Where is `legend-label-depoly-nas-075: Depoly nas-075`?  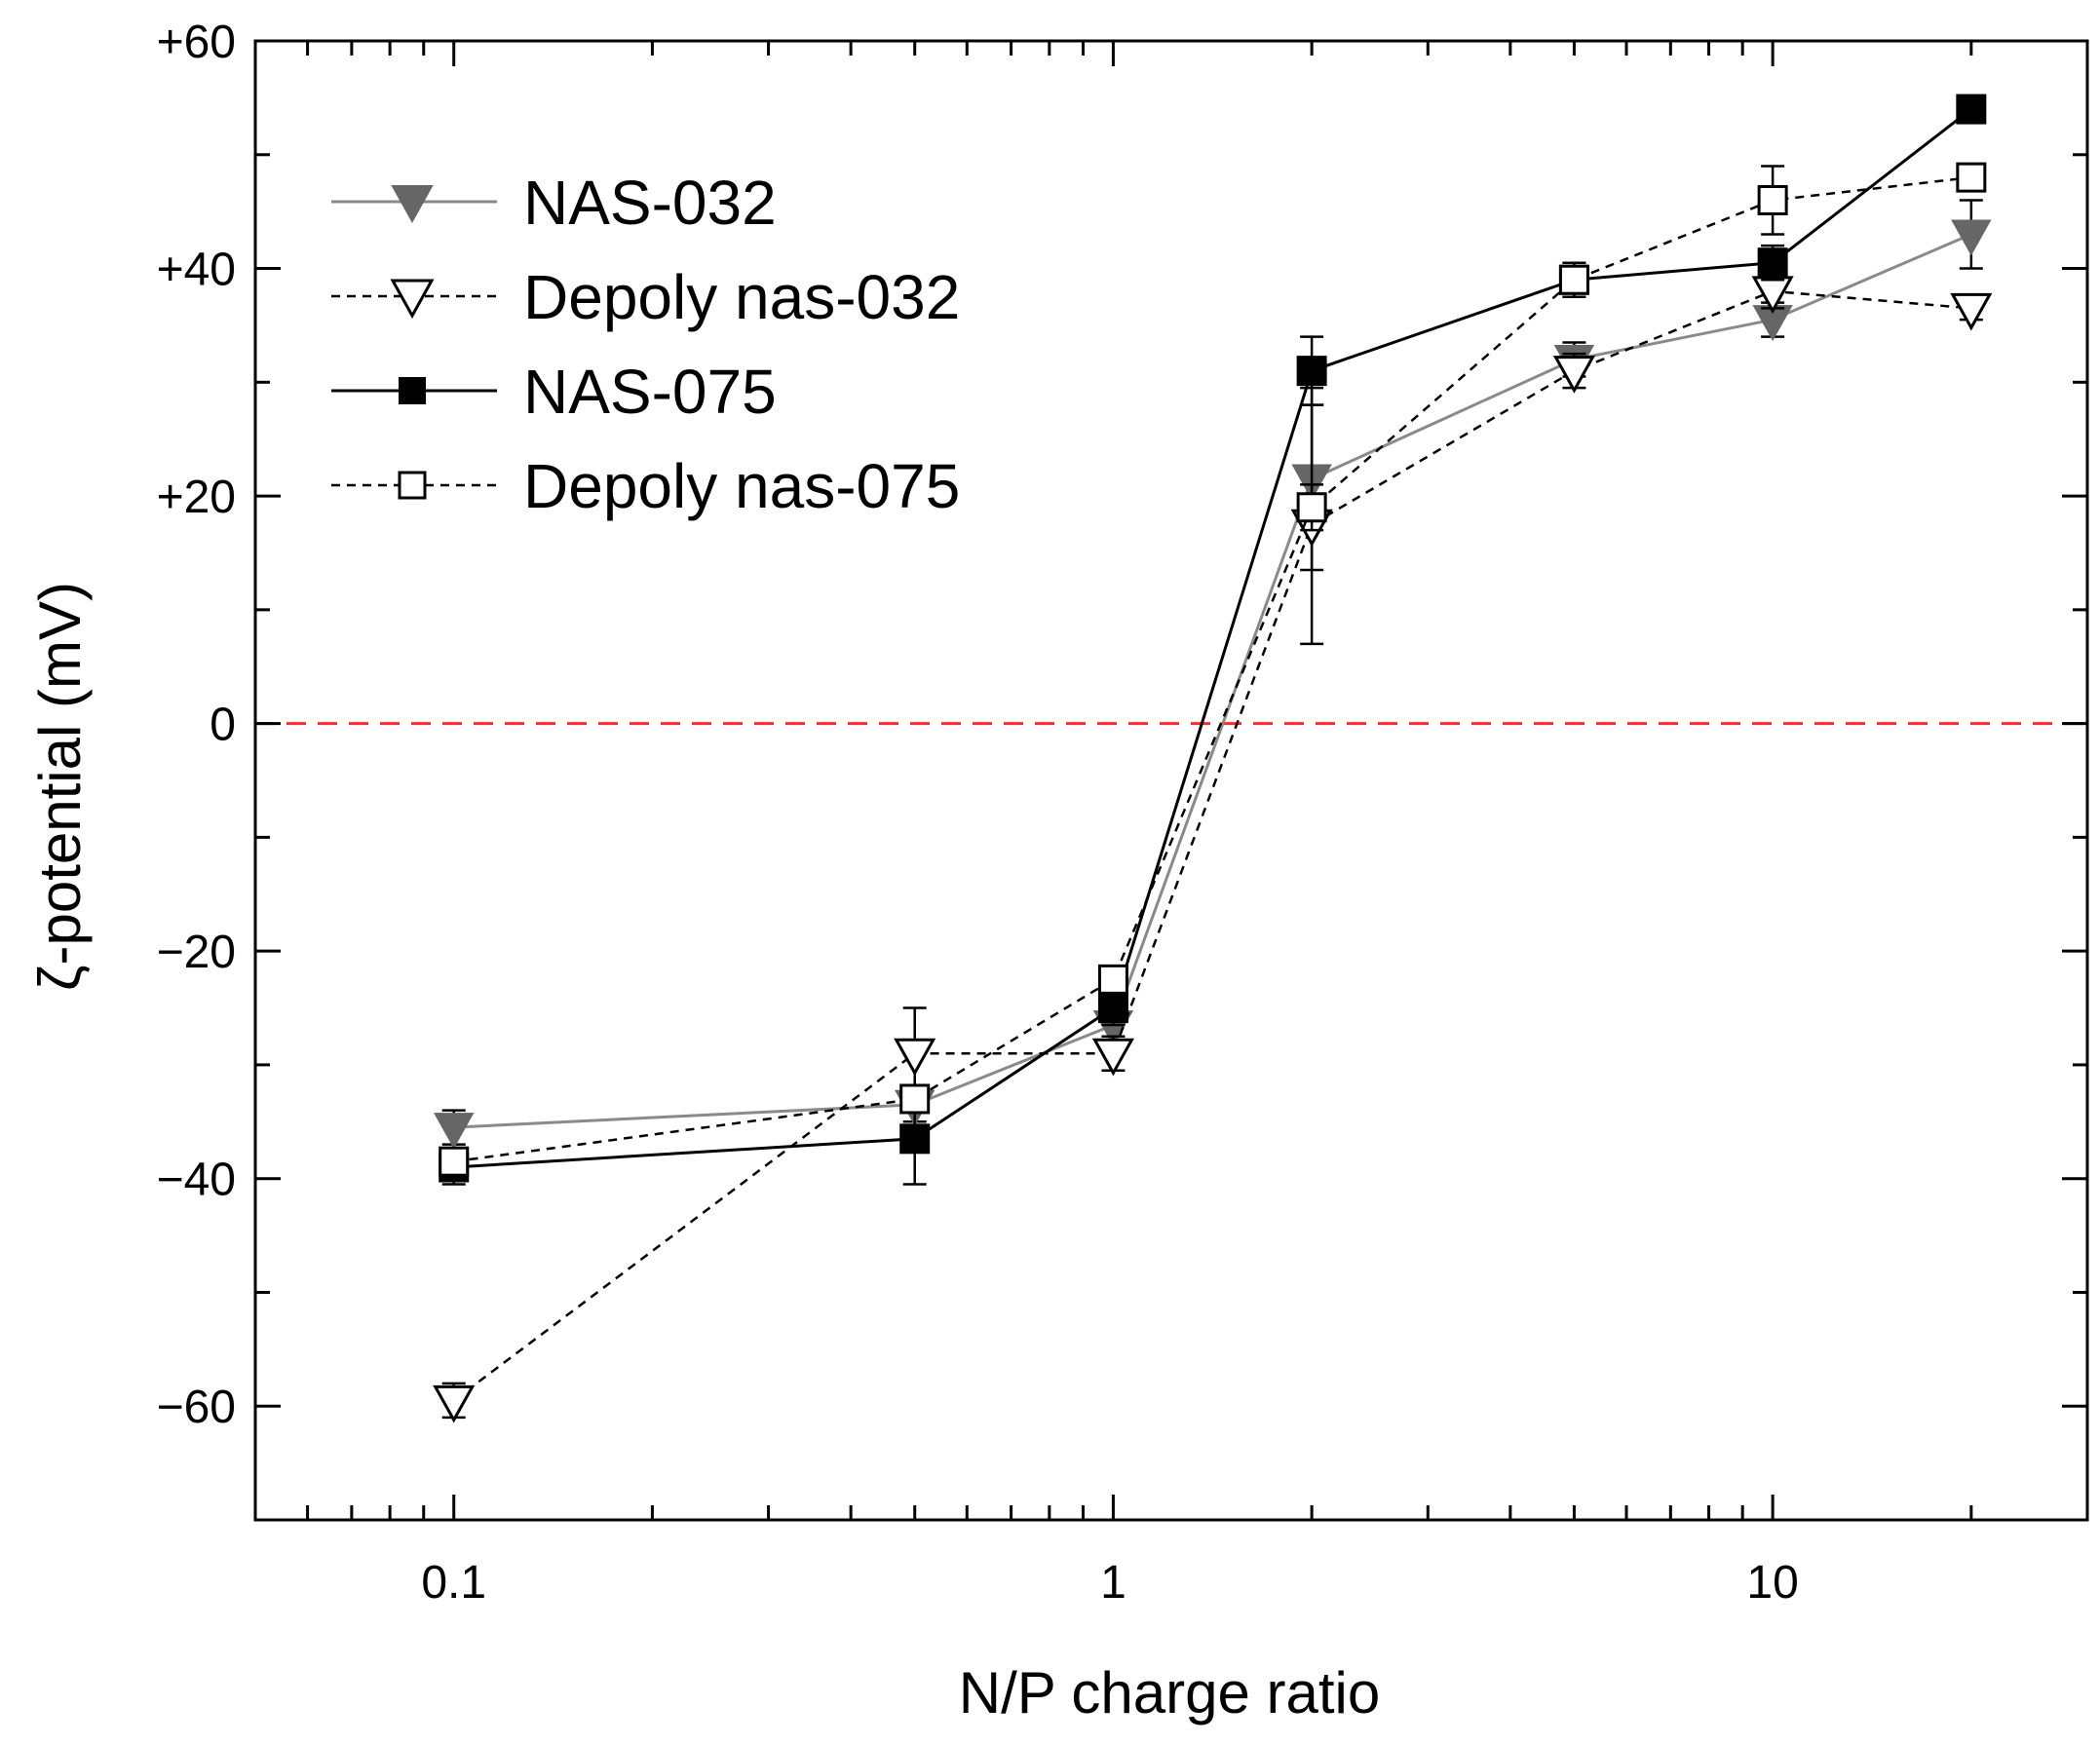
legend-label-depoly-nas-075: Depoly nas-075 is located at coordinates (741, 486).